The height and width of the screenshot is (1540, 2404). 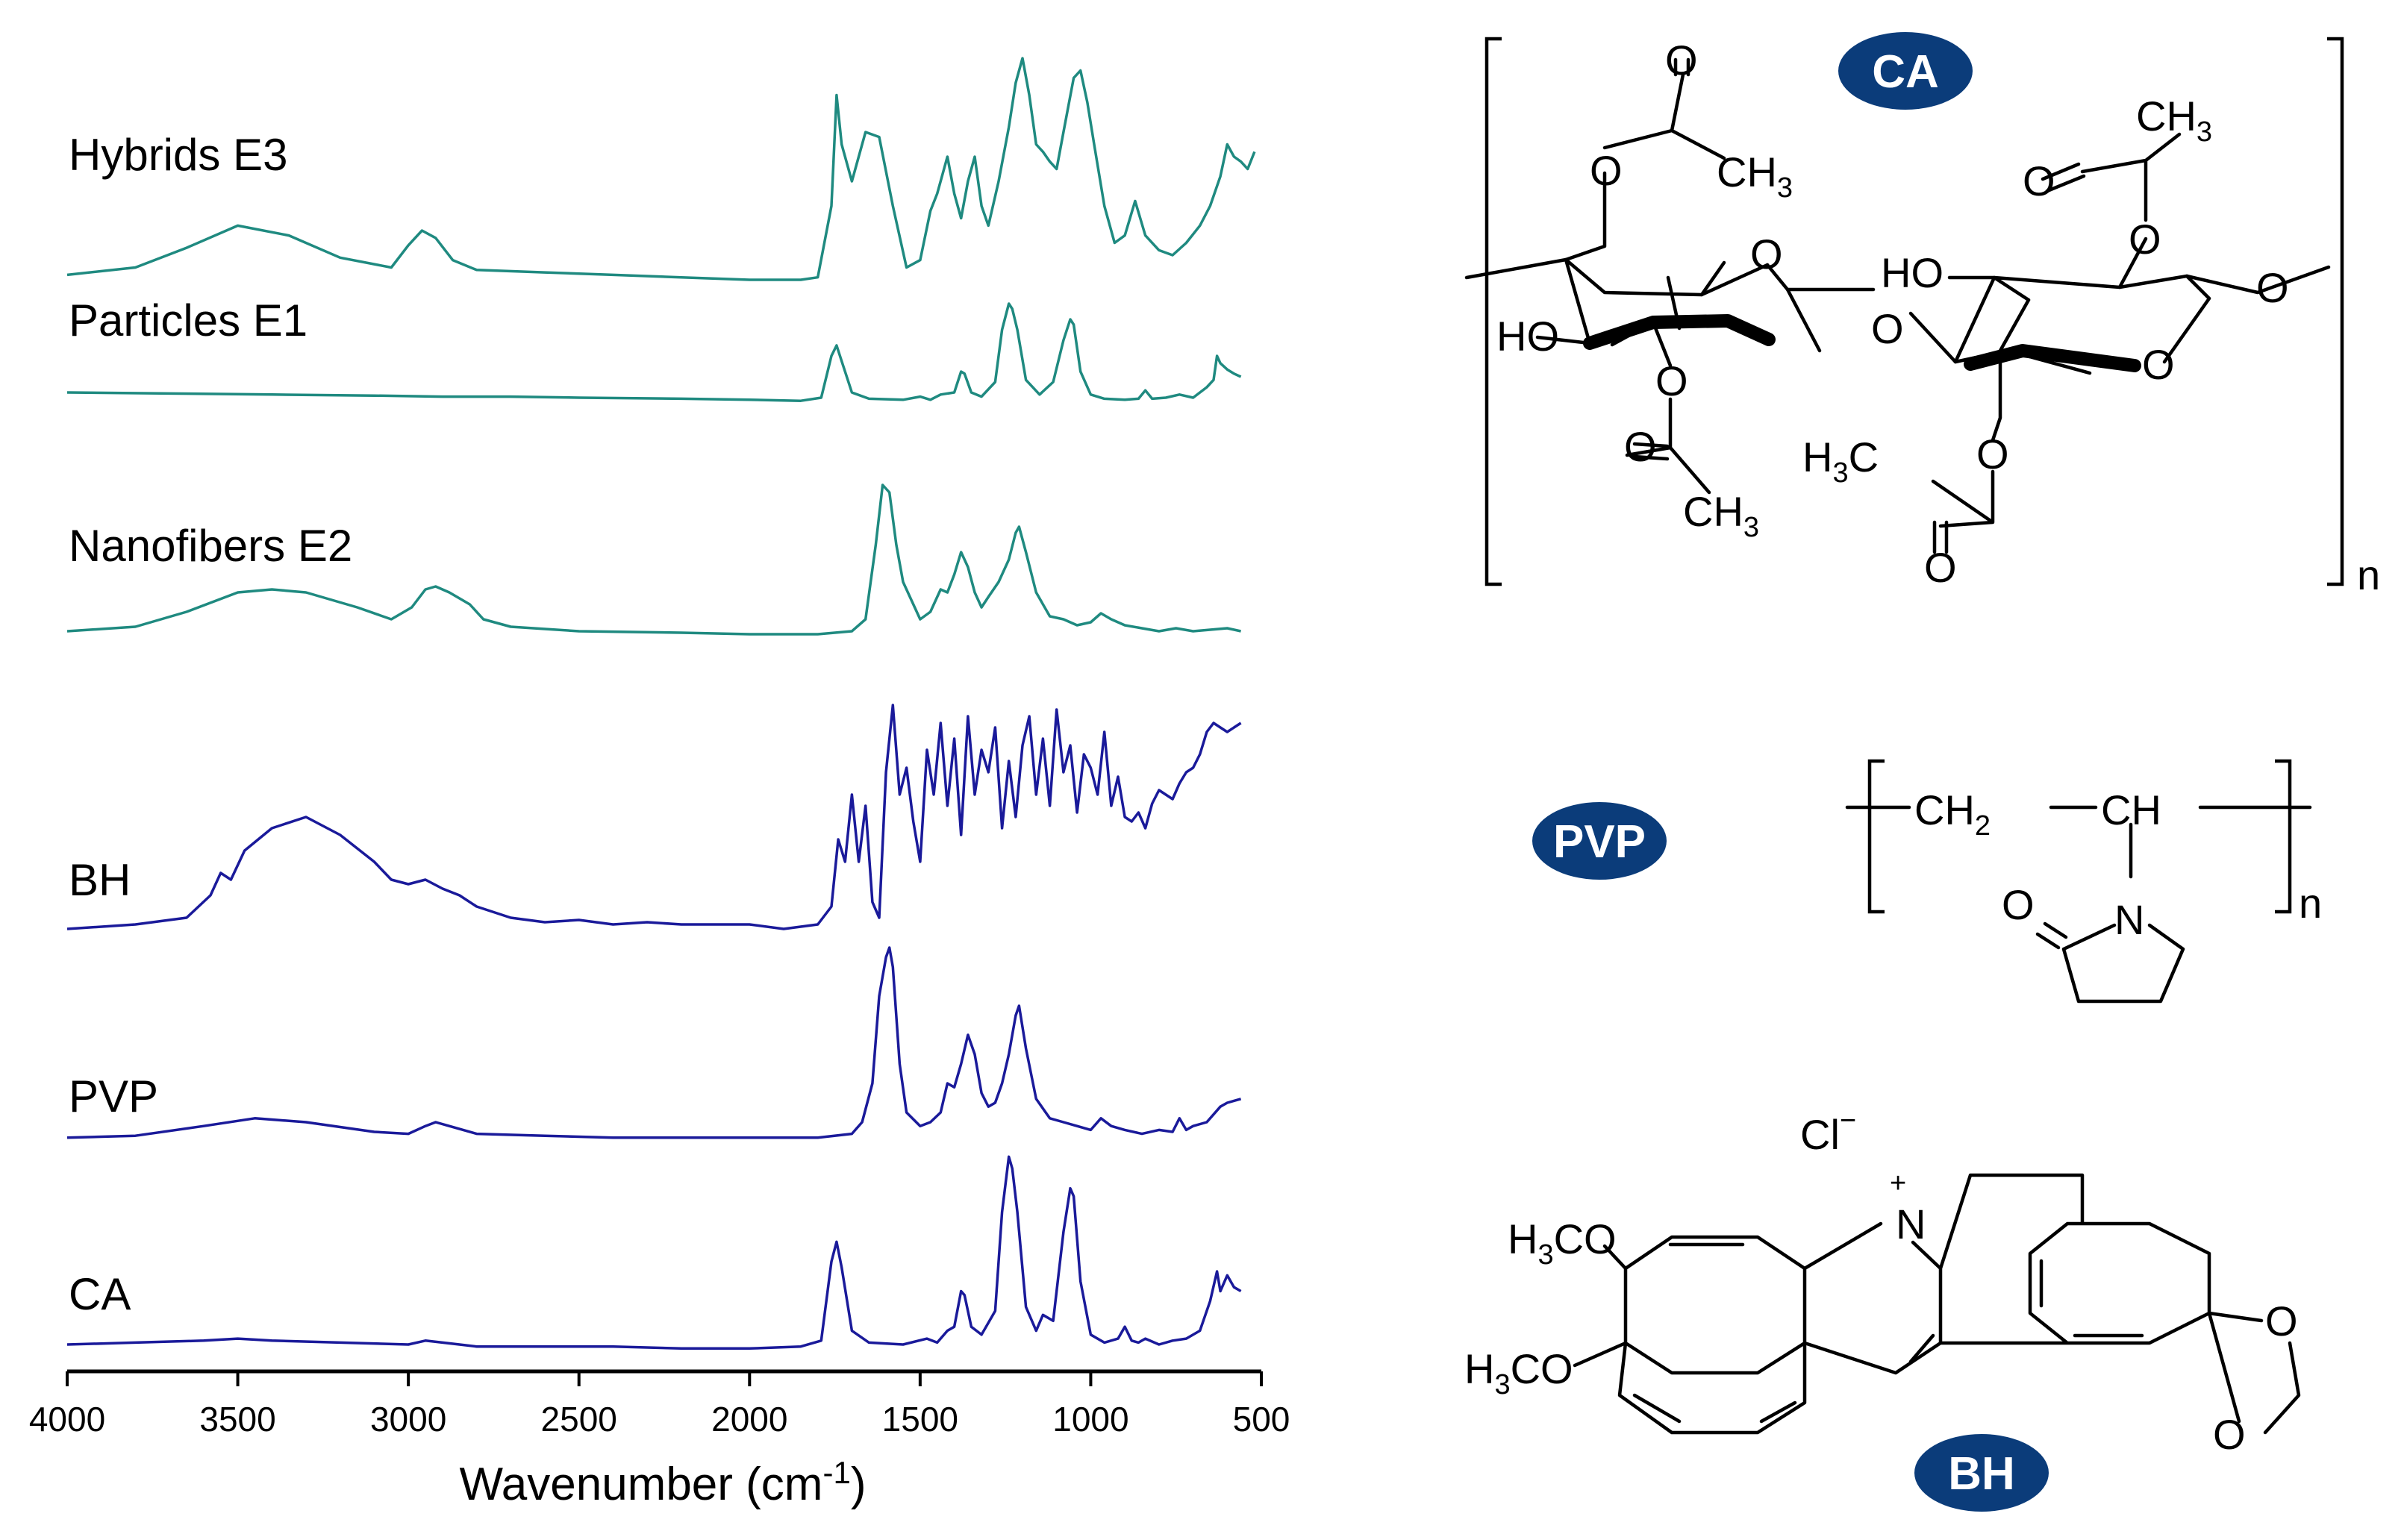 I want to click on x-tick-label: 2000, so click(x=749, y=1419).